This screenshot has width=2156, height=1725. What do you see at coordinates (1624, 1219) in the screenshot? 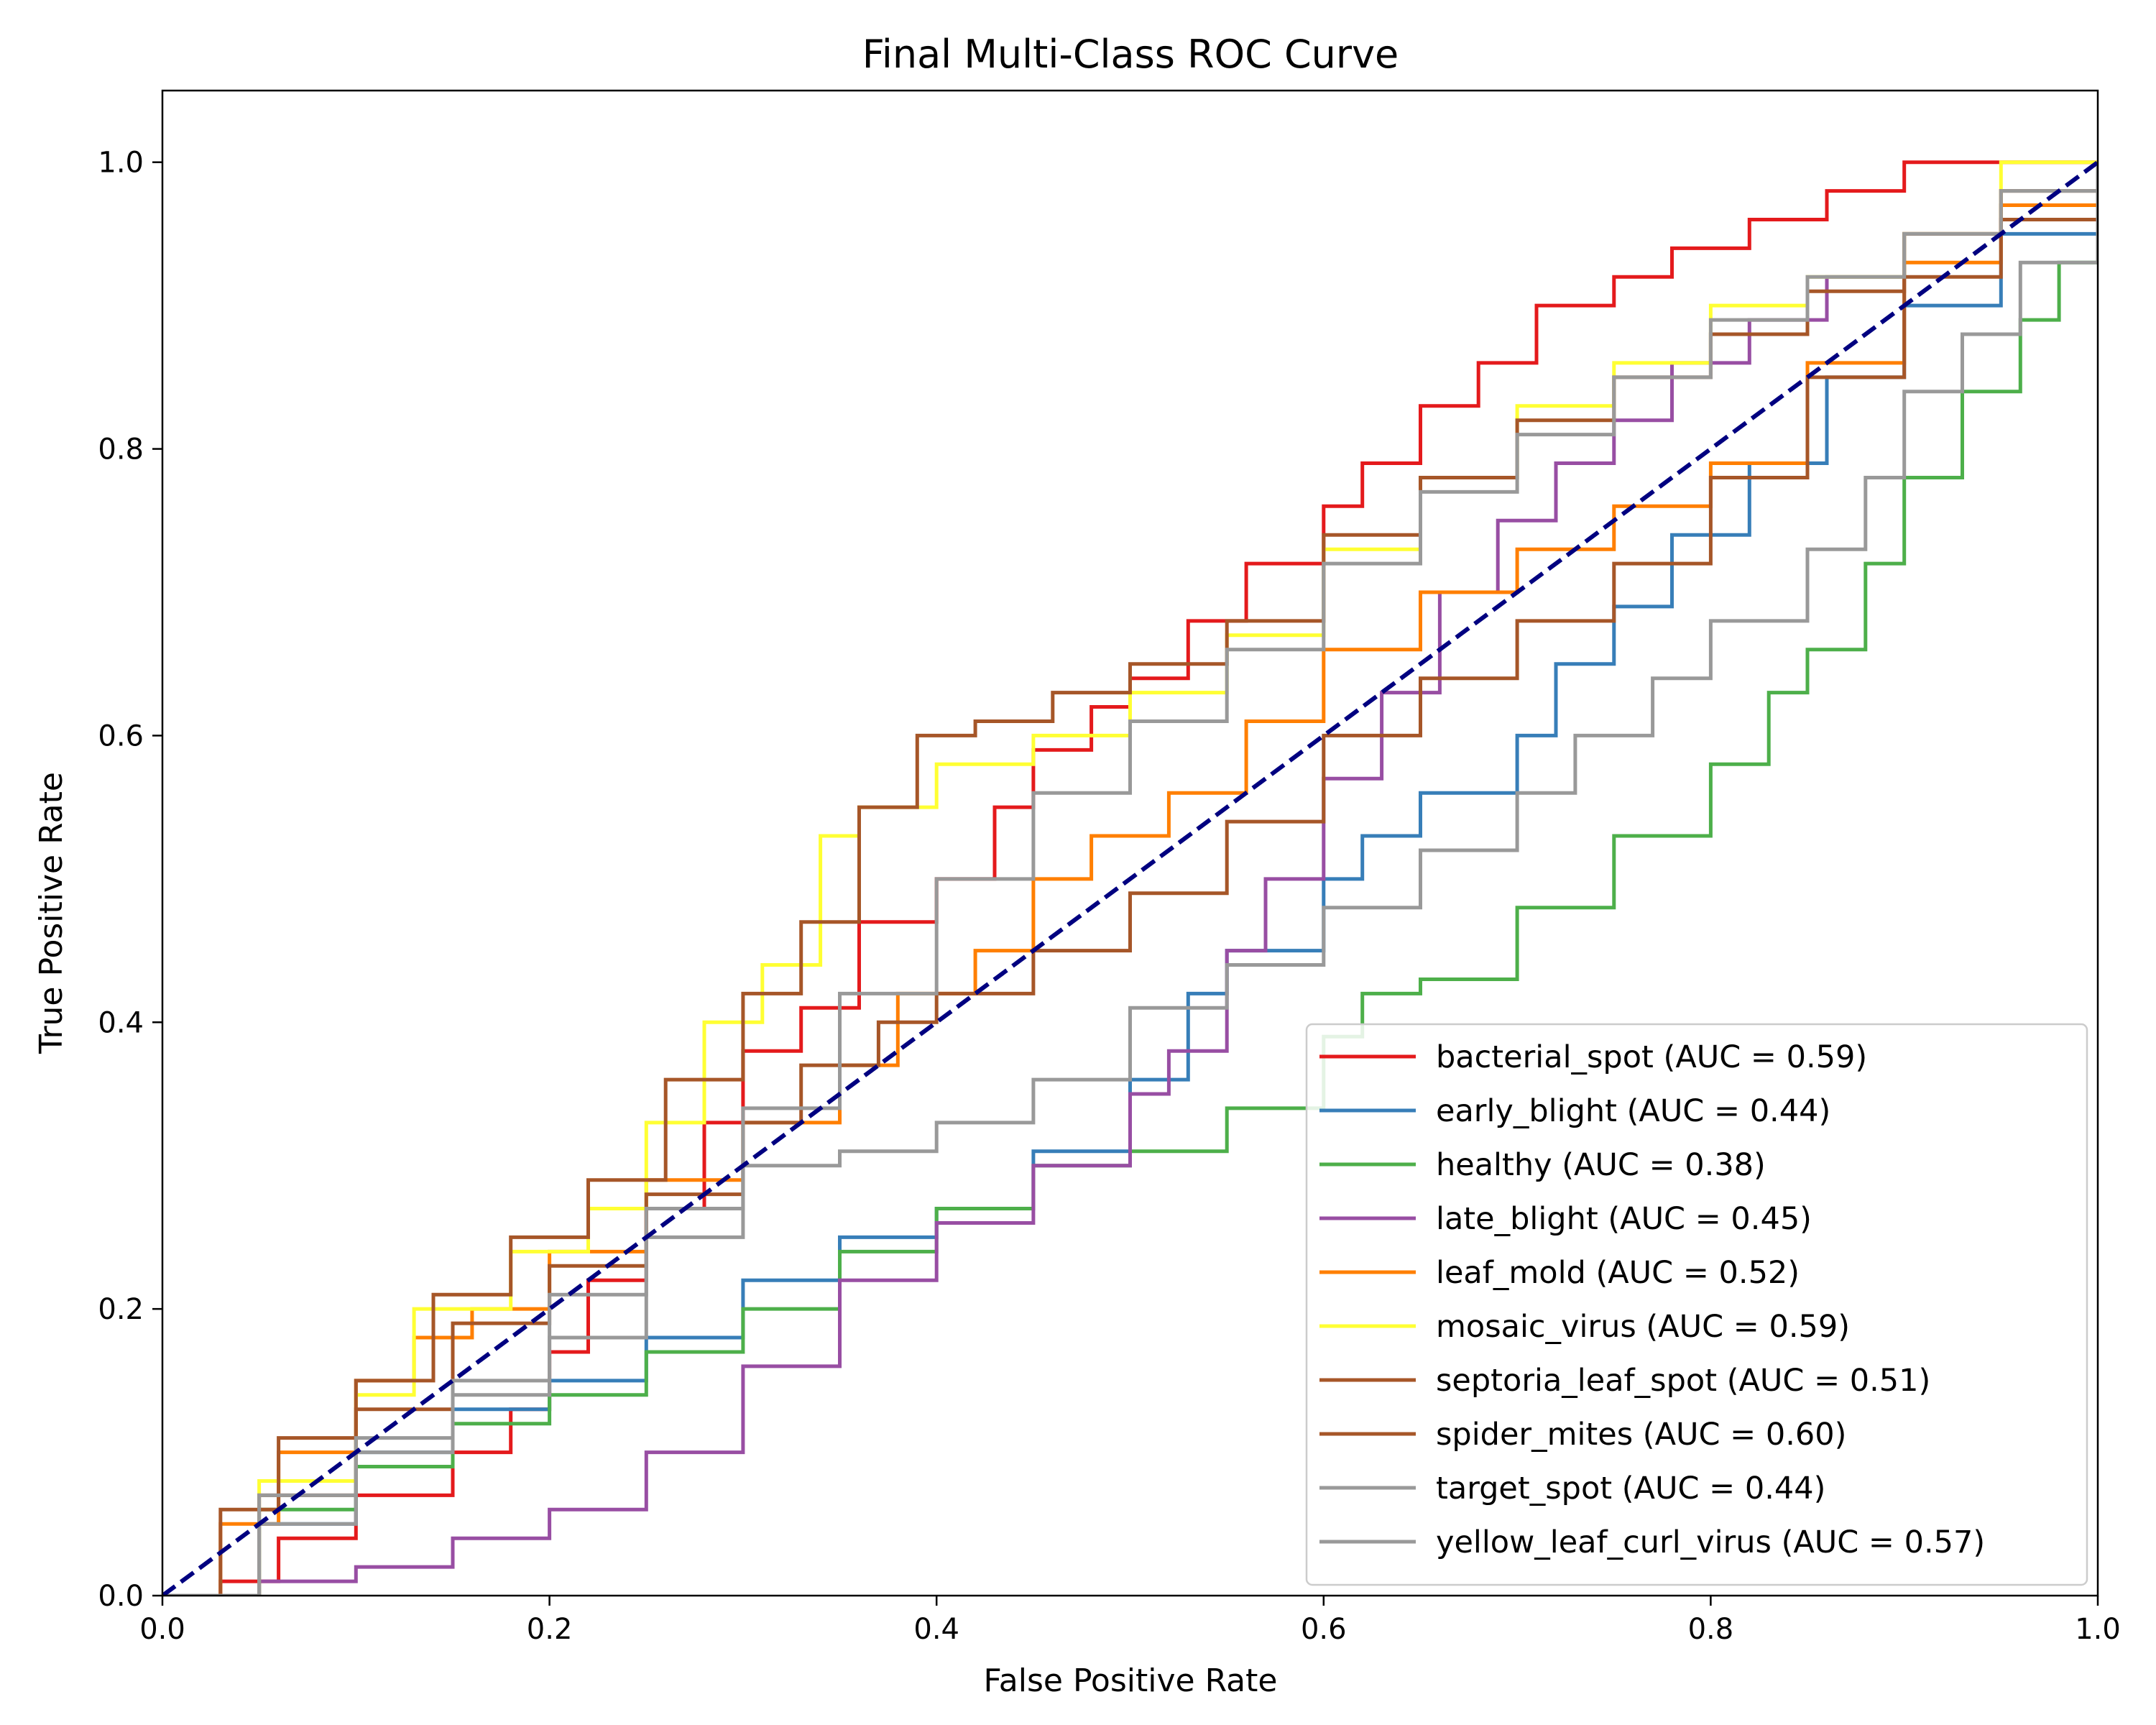
I see `legend-label-3: late_blight (AUC = 0.45)` at bounding box center [1624, 1219].